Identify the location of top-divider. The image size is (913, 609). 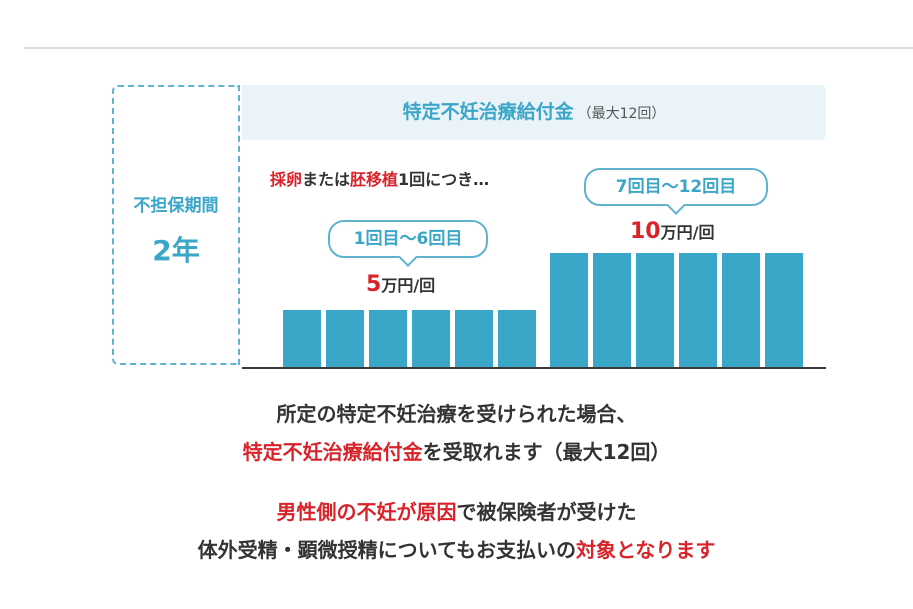
(468, 48).